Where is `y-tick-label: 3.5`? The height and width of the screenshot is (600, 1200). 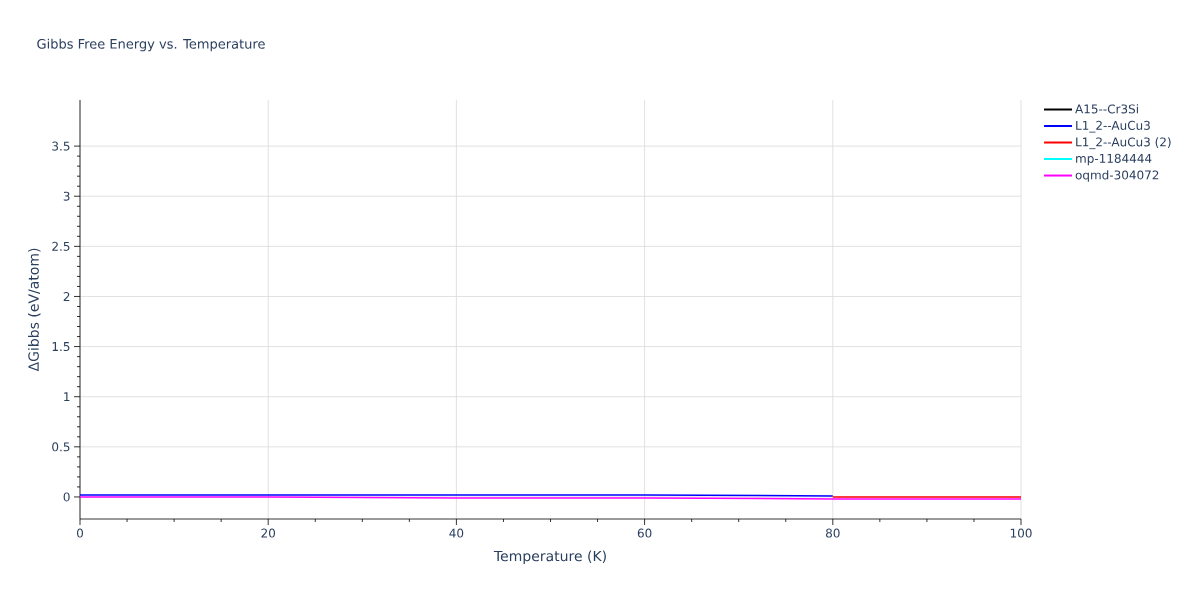 y-tick-label: 3.5 is located at coordinates (61, 146).